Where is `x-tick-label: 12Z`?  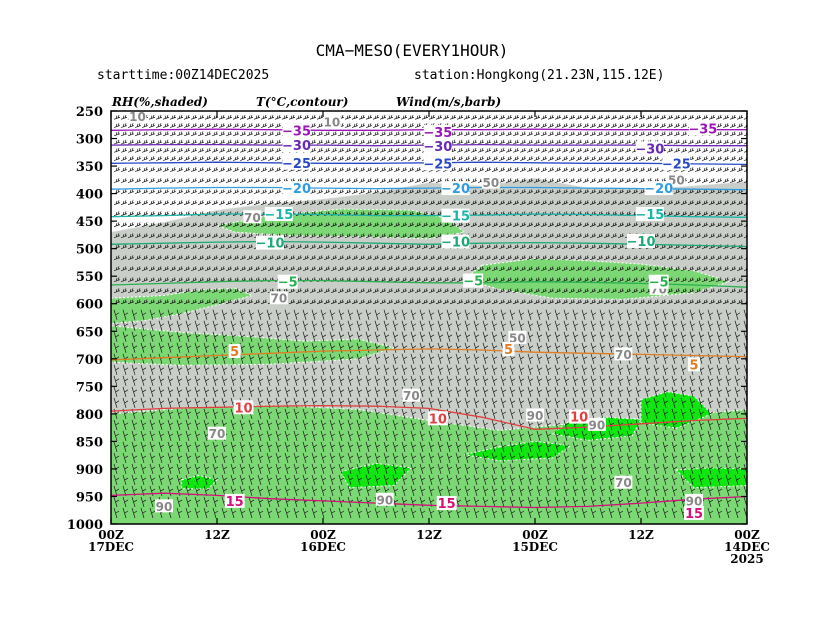
x-tick-label: 12Z is located at coordinates (429, 535).